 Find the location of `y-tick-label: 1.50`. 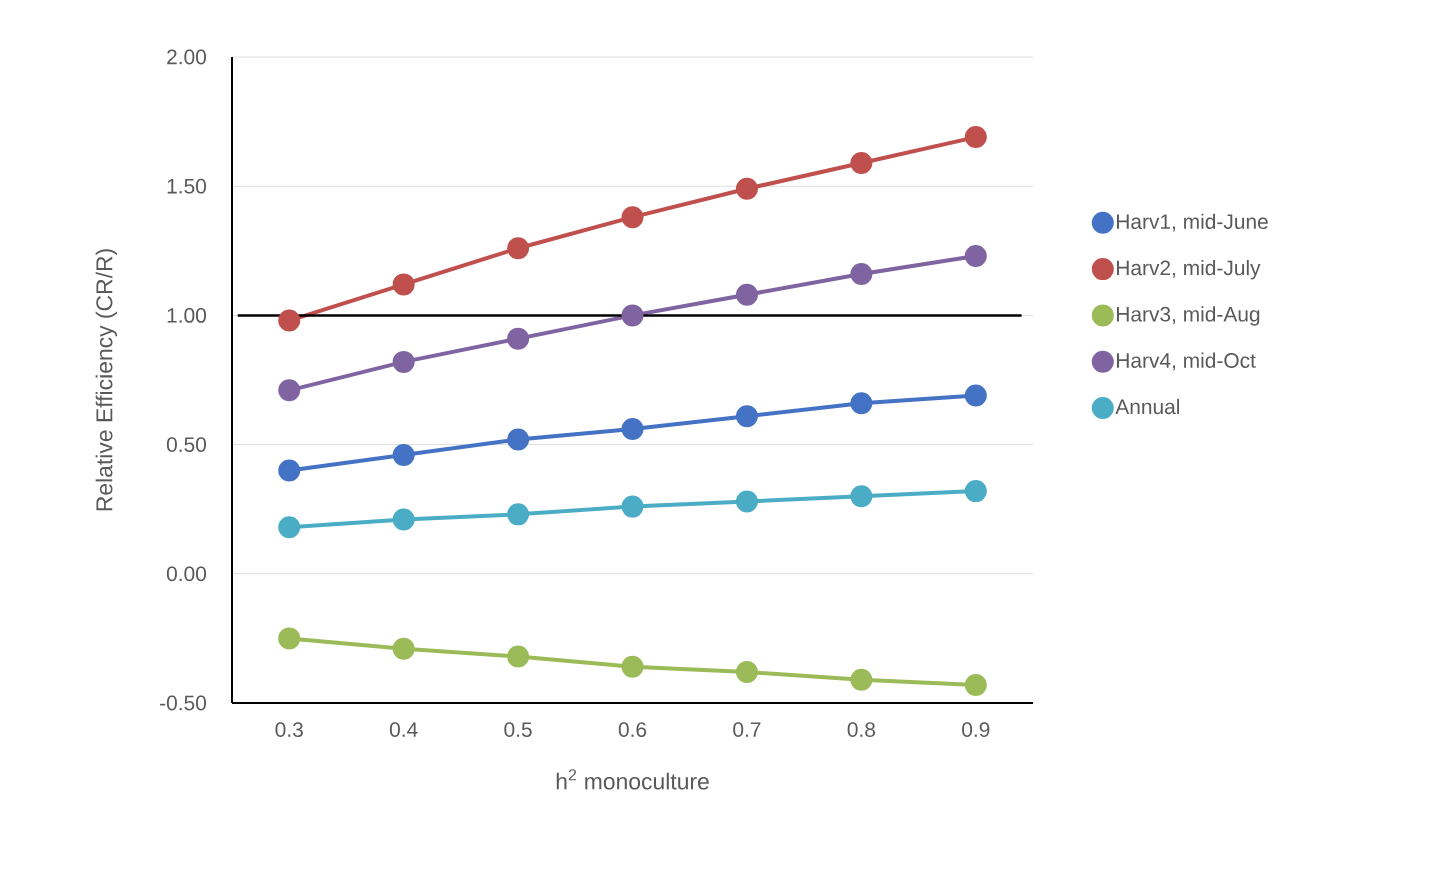

y-tick-label: 1.50 is located at coordinates (187, 186).